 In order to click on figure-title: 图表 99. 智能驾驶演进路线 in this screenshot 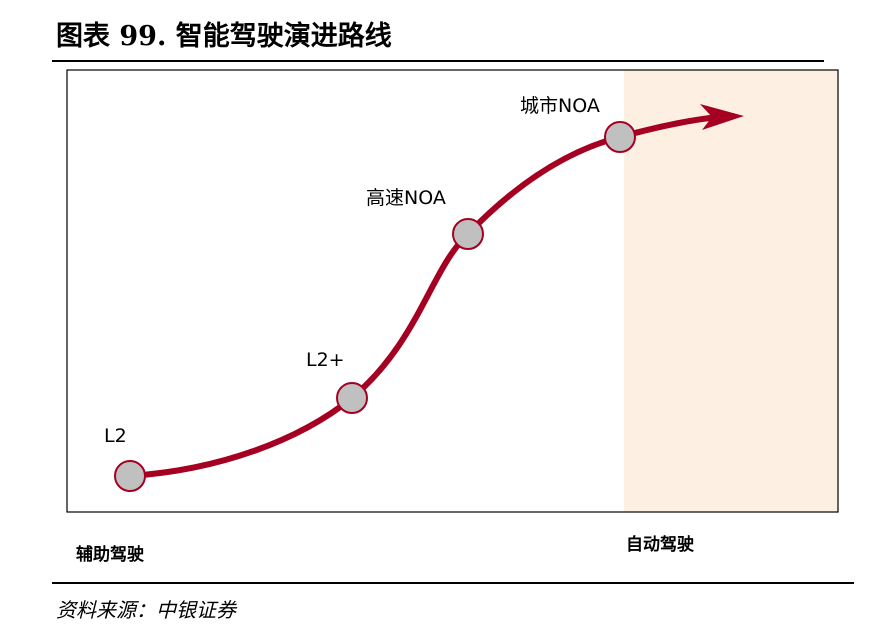, I will do `click(224, 36)`.